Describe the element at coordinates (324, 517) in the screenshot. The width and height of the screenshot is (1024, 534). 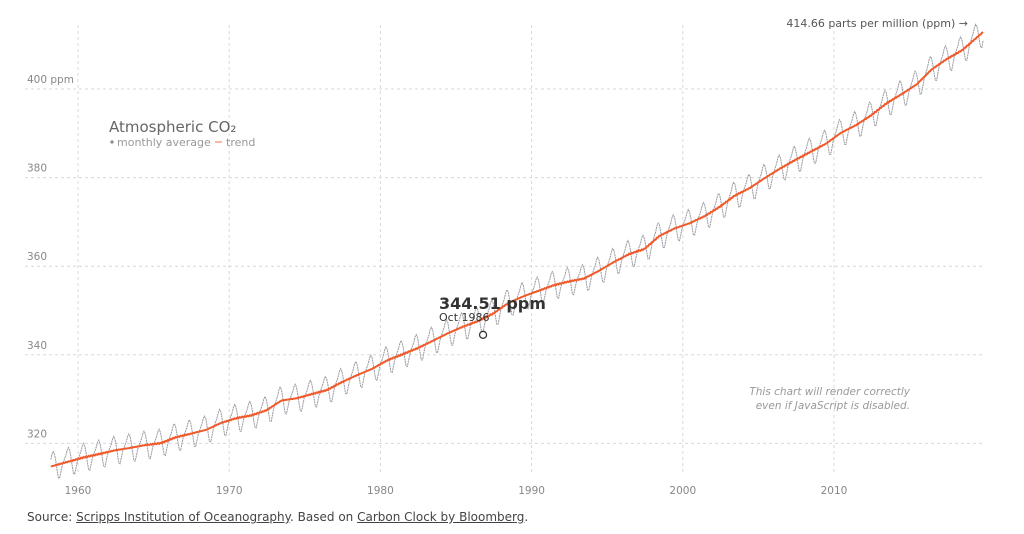
I see `source-middle: . Based on` at that location.